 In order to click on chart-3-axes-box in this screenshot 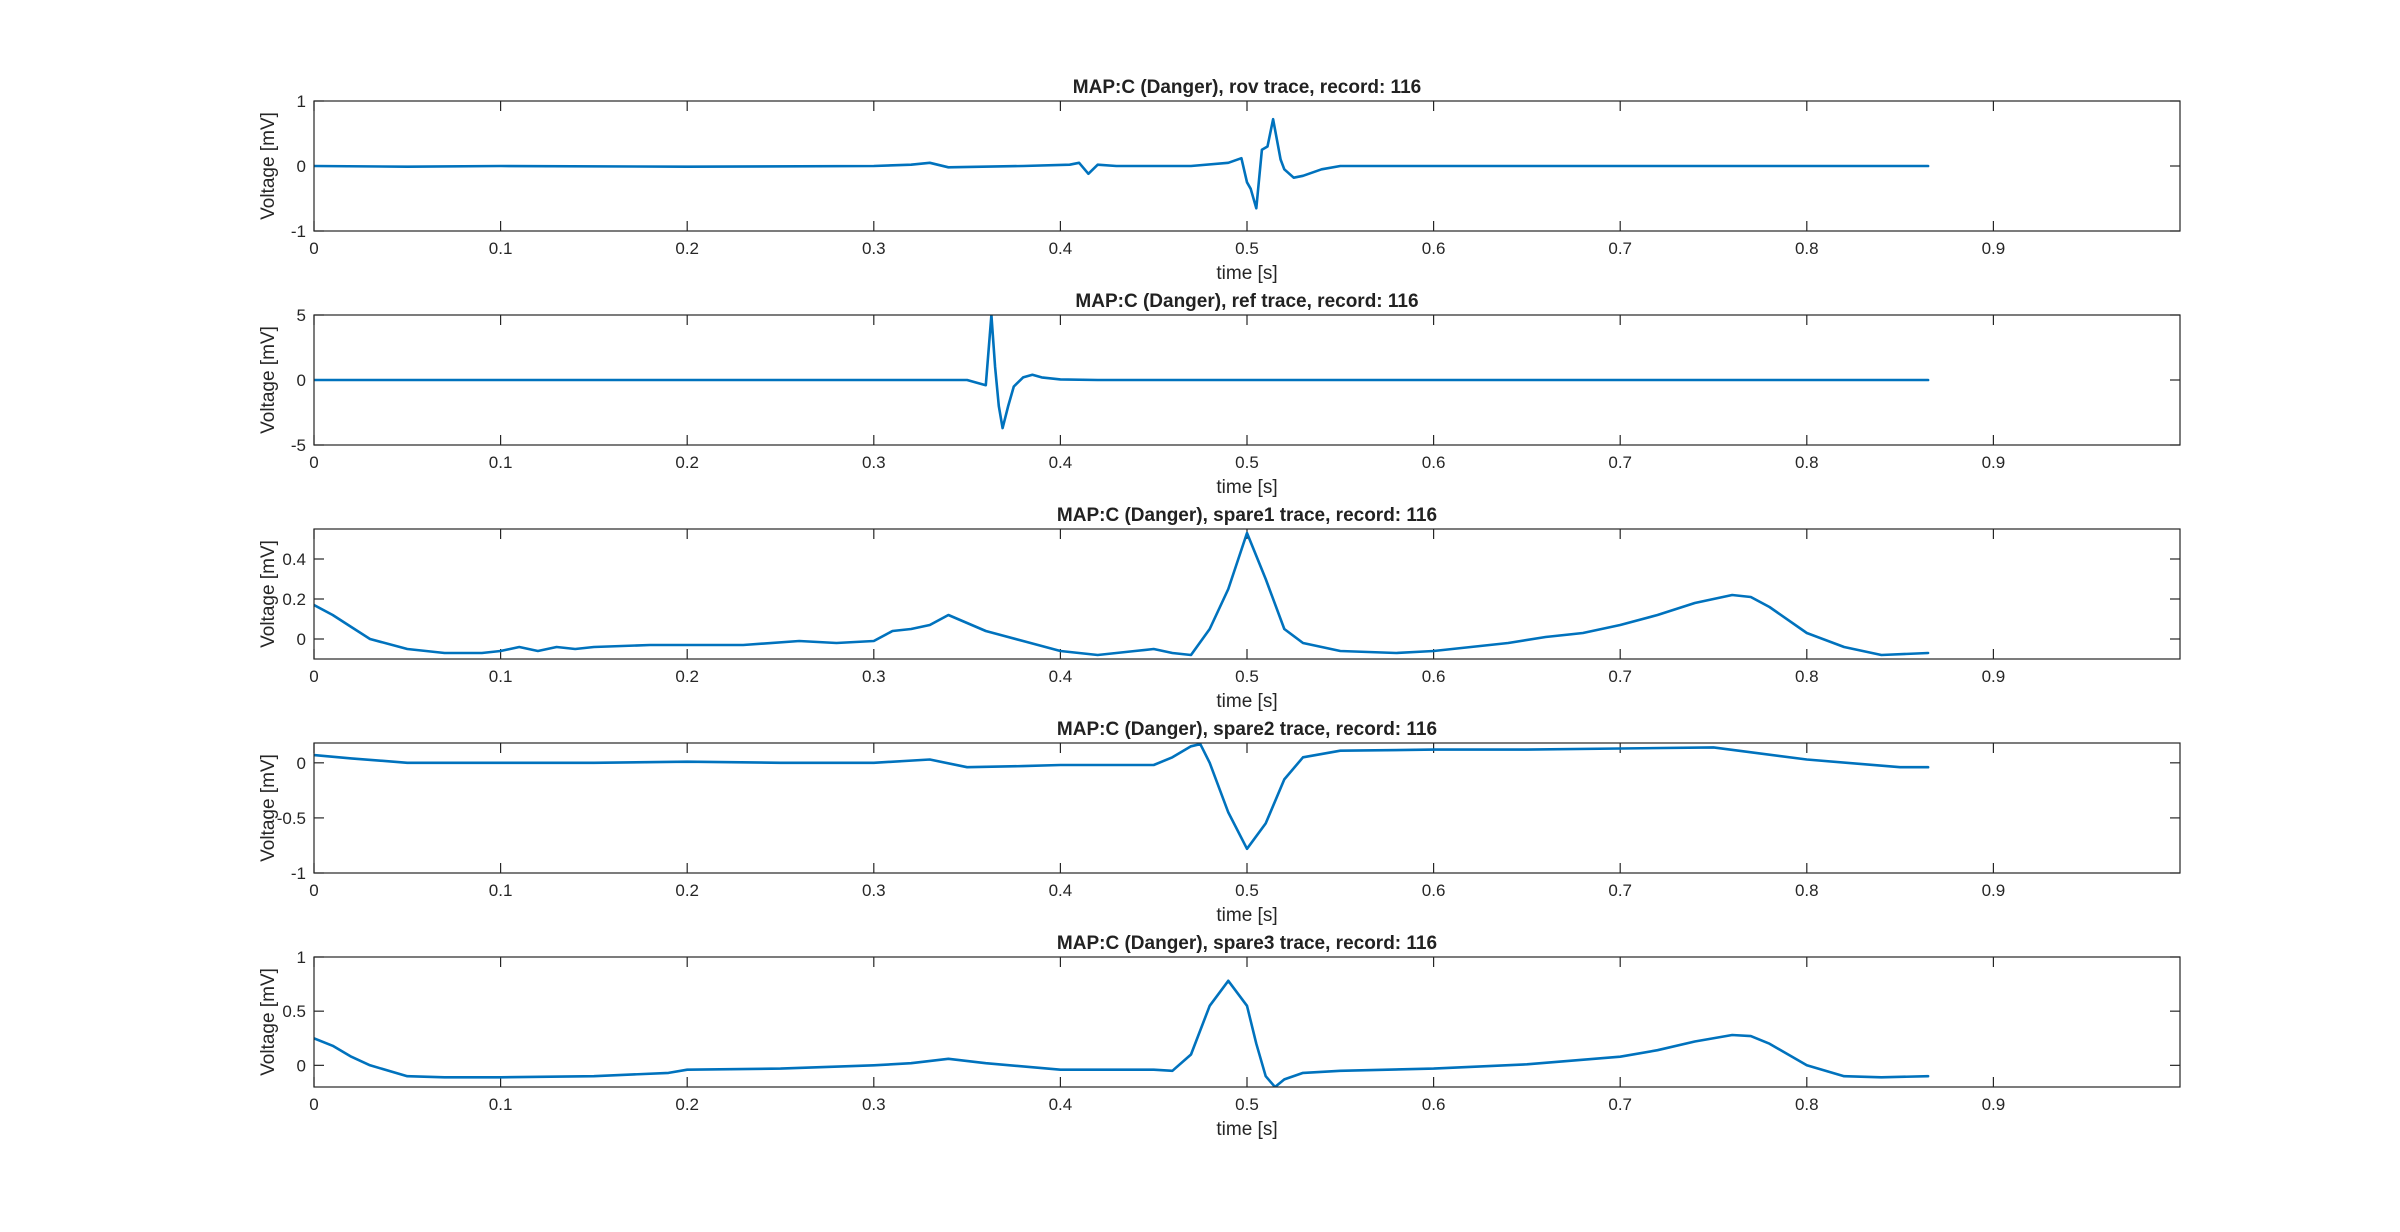, I will do `click(1247, 594)`.